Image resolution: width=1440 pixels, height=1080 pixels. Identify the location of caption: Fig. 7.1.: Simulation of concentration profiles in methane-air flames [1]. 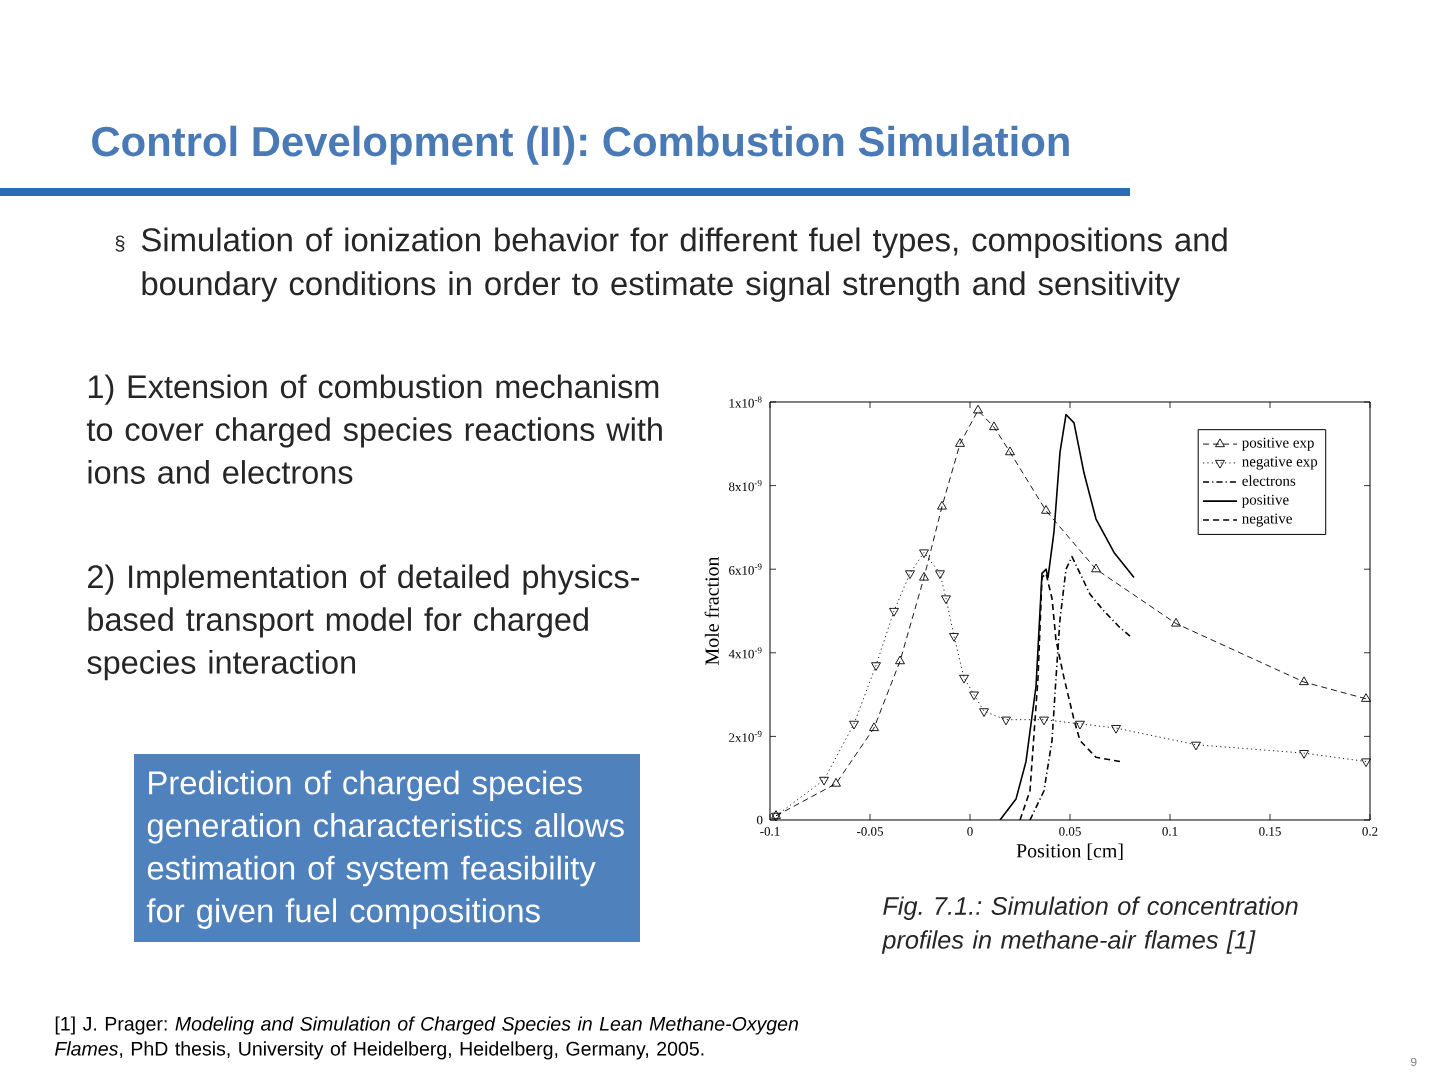
(1089, 925).